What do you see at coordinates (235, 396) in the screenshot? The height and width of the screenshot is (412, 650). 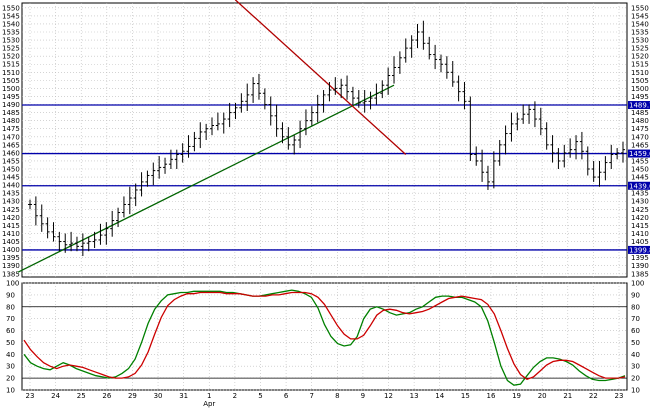 I see `x-tick-label: 2` at bounding box center [235, 396].